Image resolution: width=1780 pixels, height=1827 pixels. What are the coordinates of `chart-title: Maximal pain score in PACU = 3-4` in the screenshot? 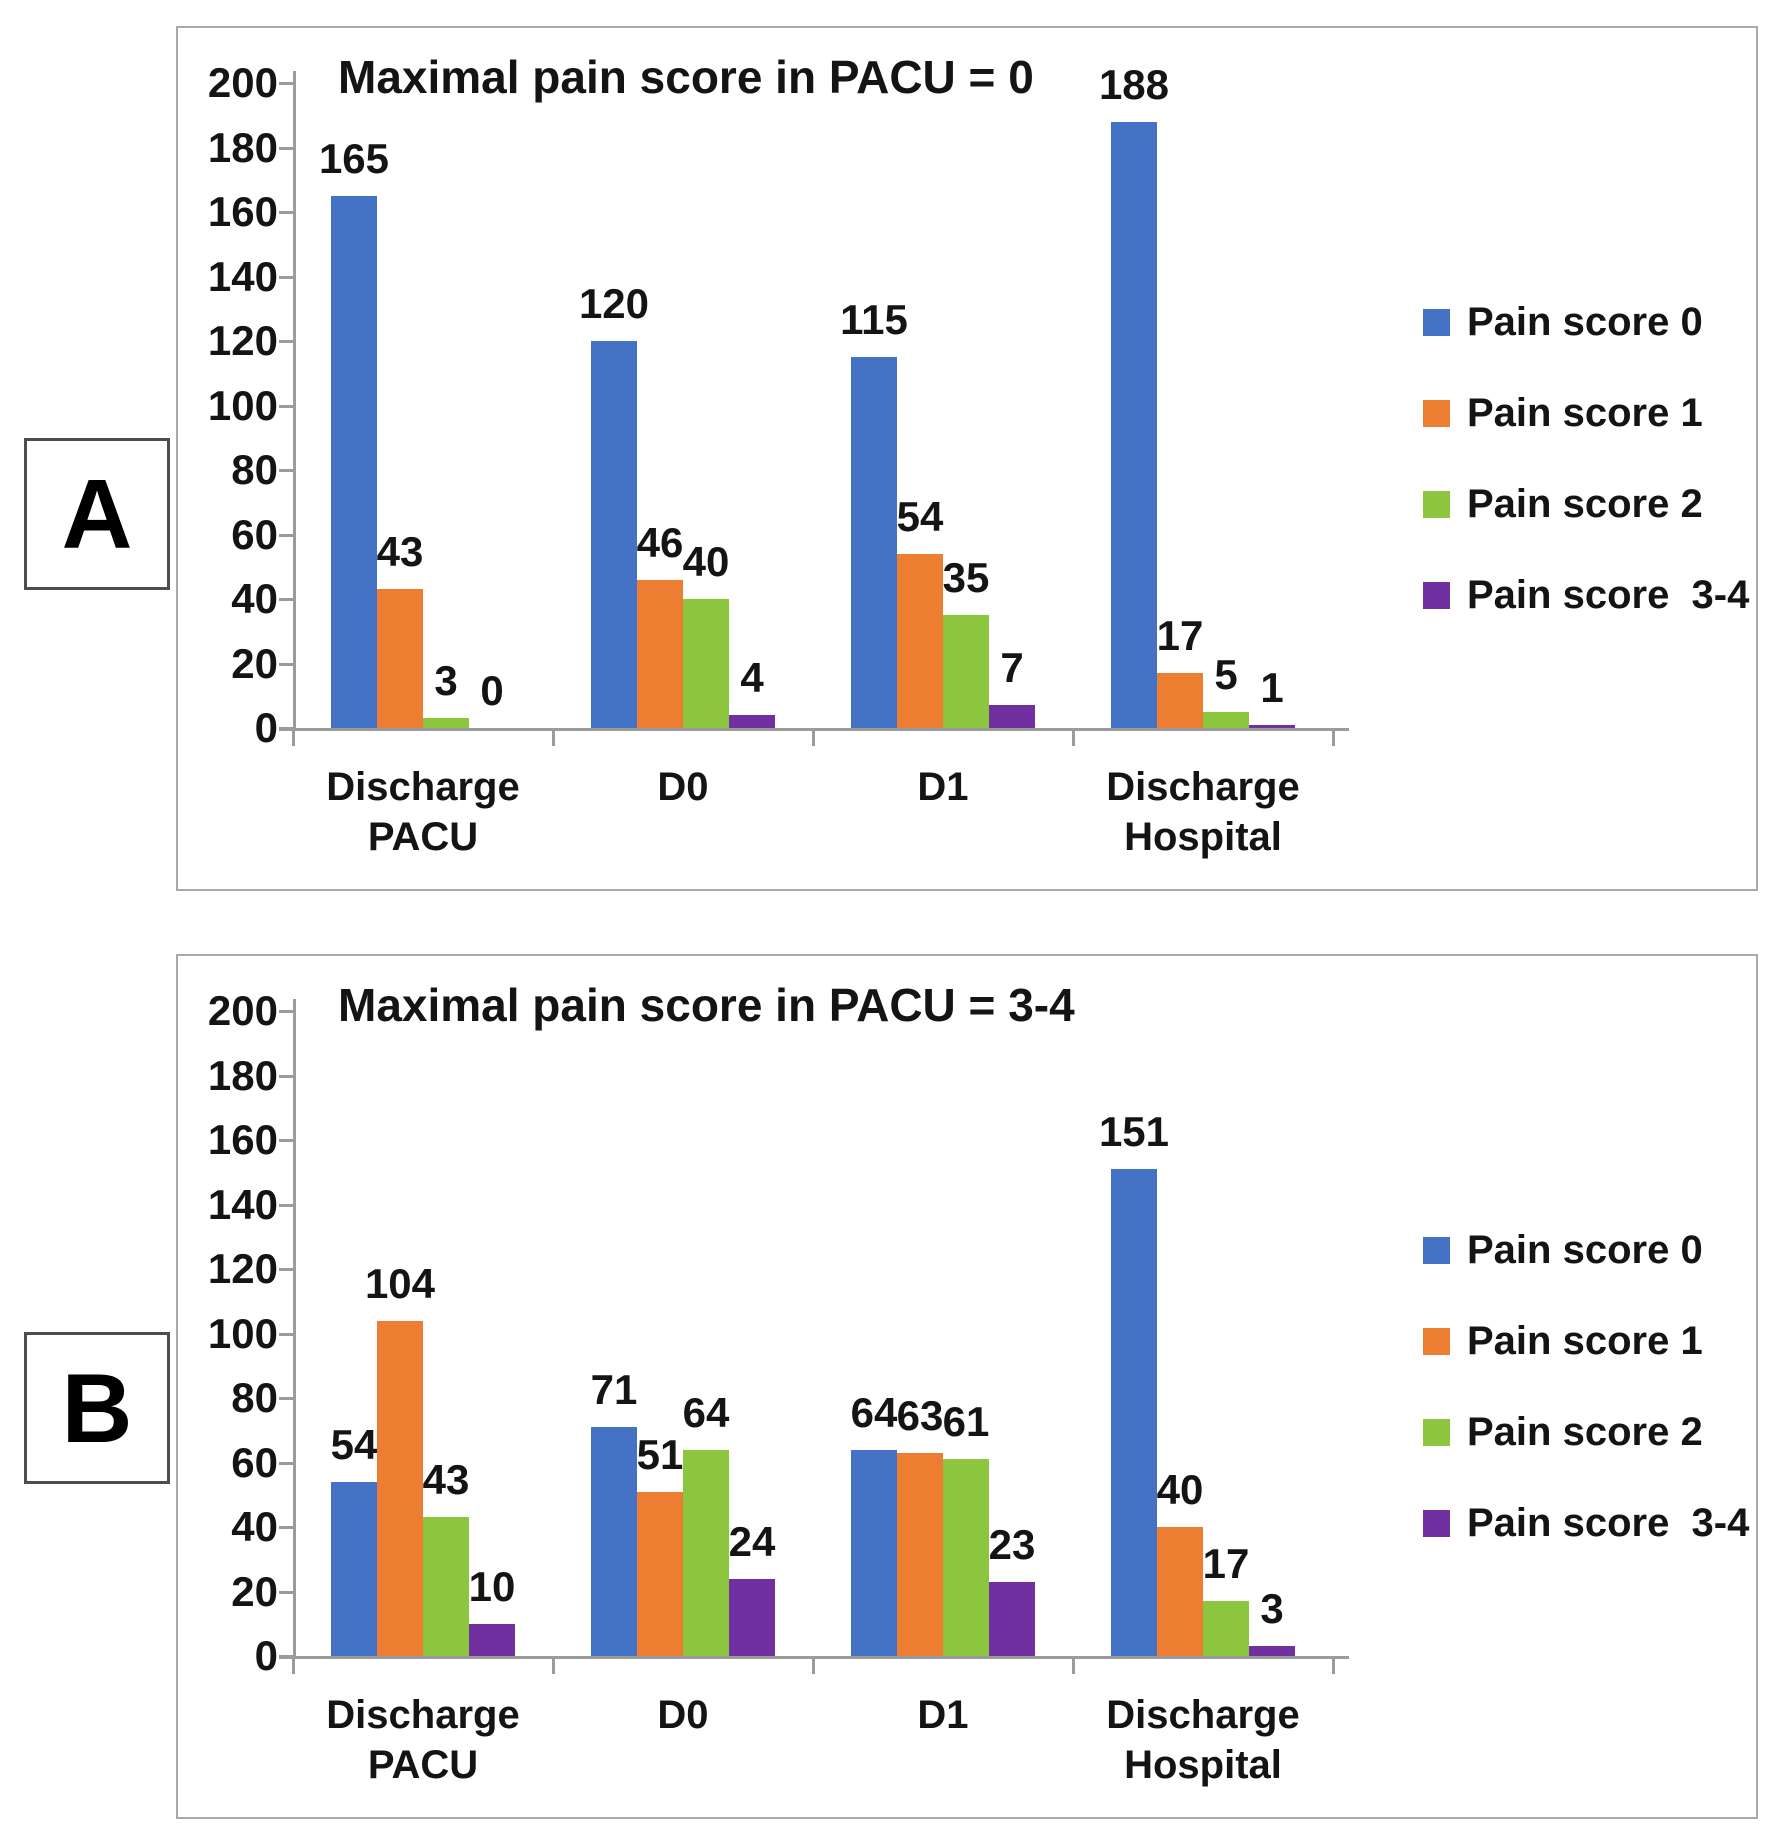 It's located at (706, 1005).